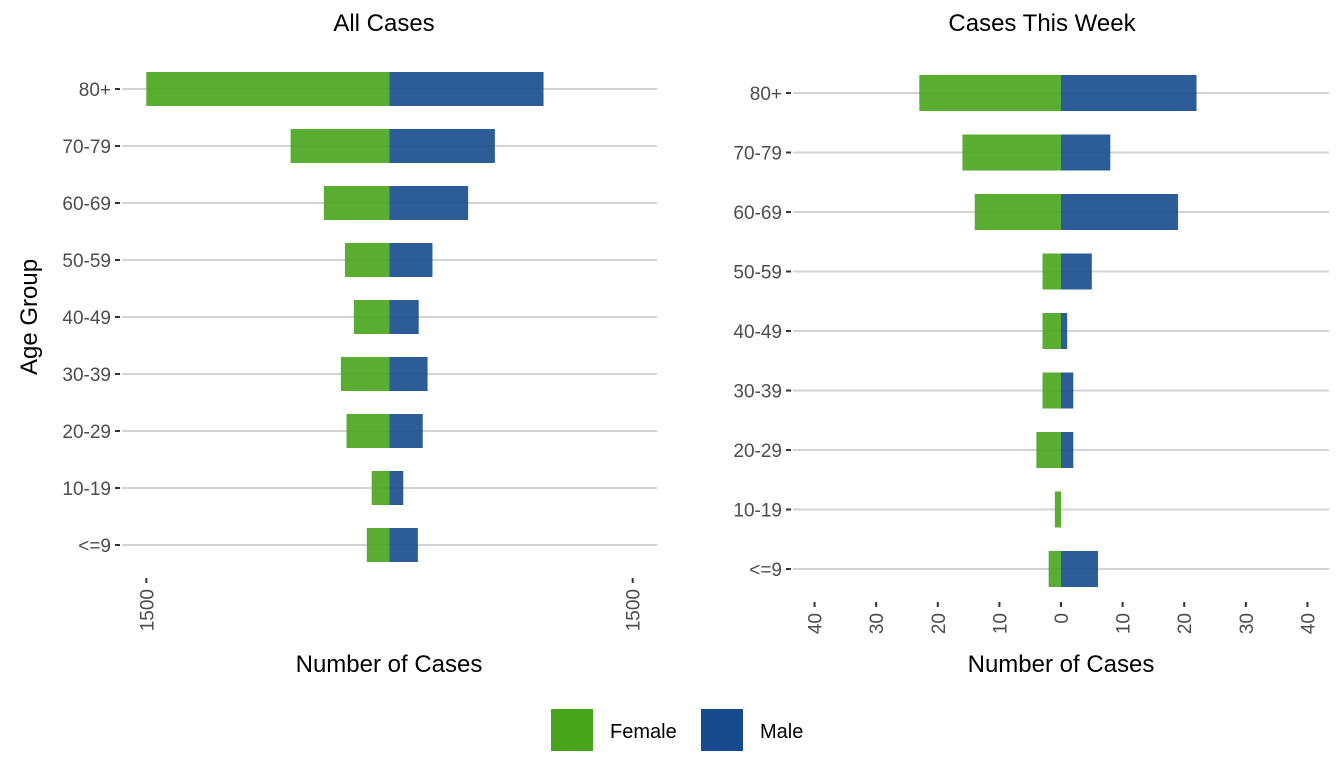 Image resolution: width=1344 pixels, height=768 pixels. I want to click on legend-label-female: Female, so click(643, 732).